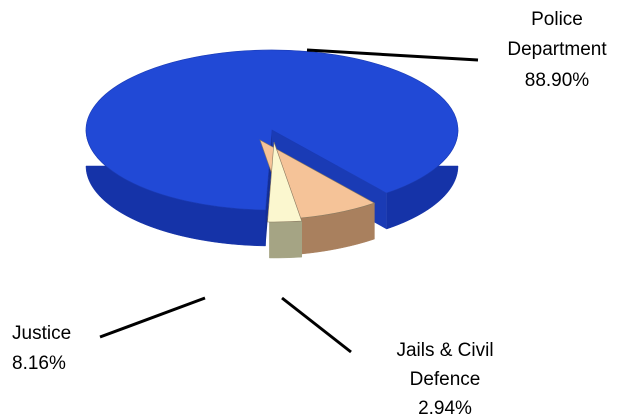 Image resolution: width=622 pixels, height=419 pixels. I want to click on slice-label-police-line1: Police, so click(557, 19).